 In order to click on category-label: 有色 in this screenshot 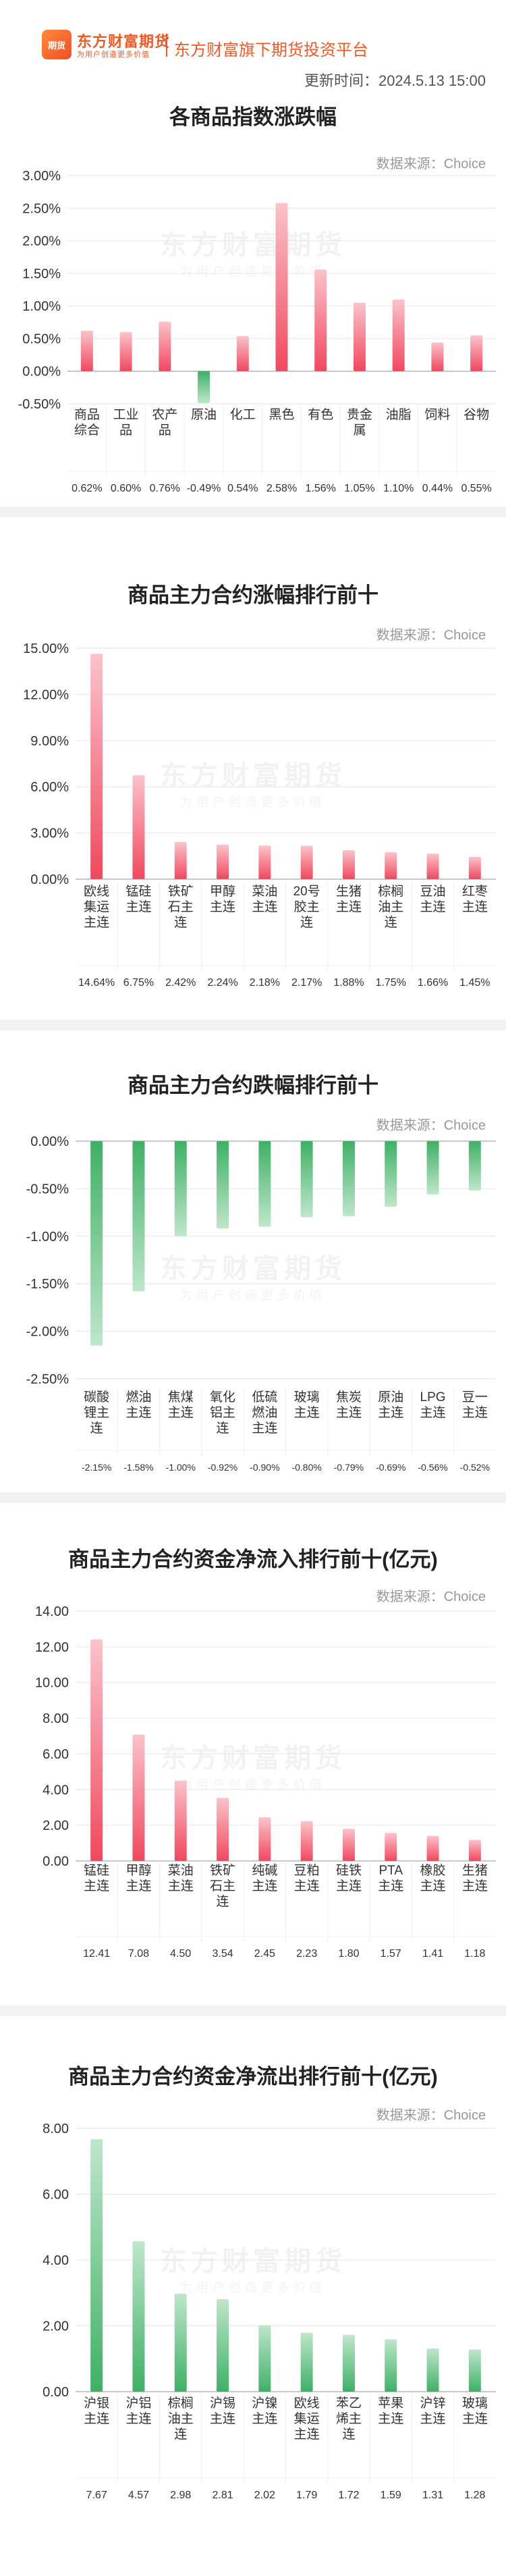, I will do `click(320, 414)`.